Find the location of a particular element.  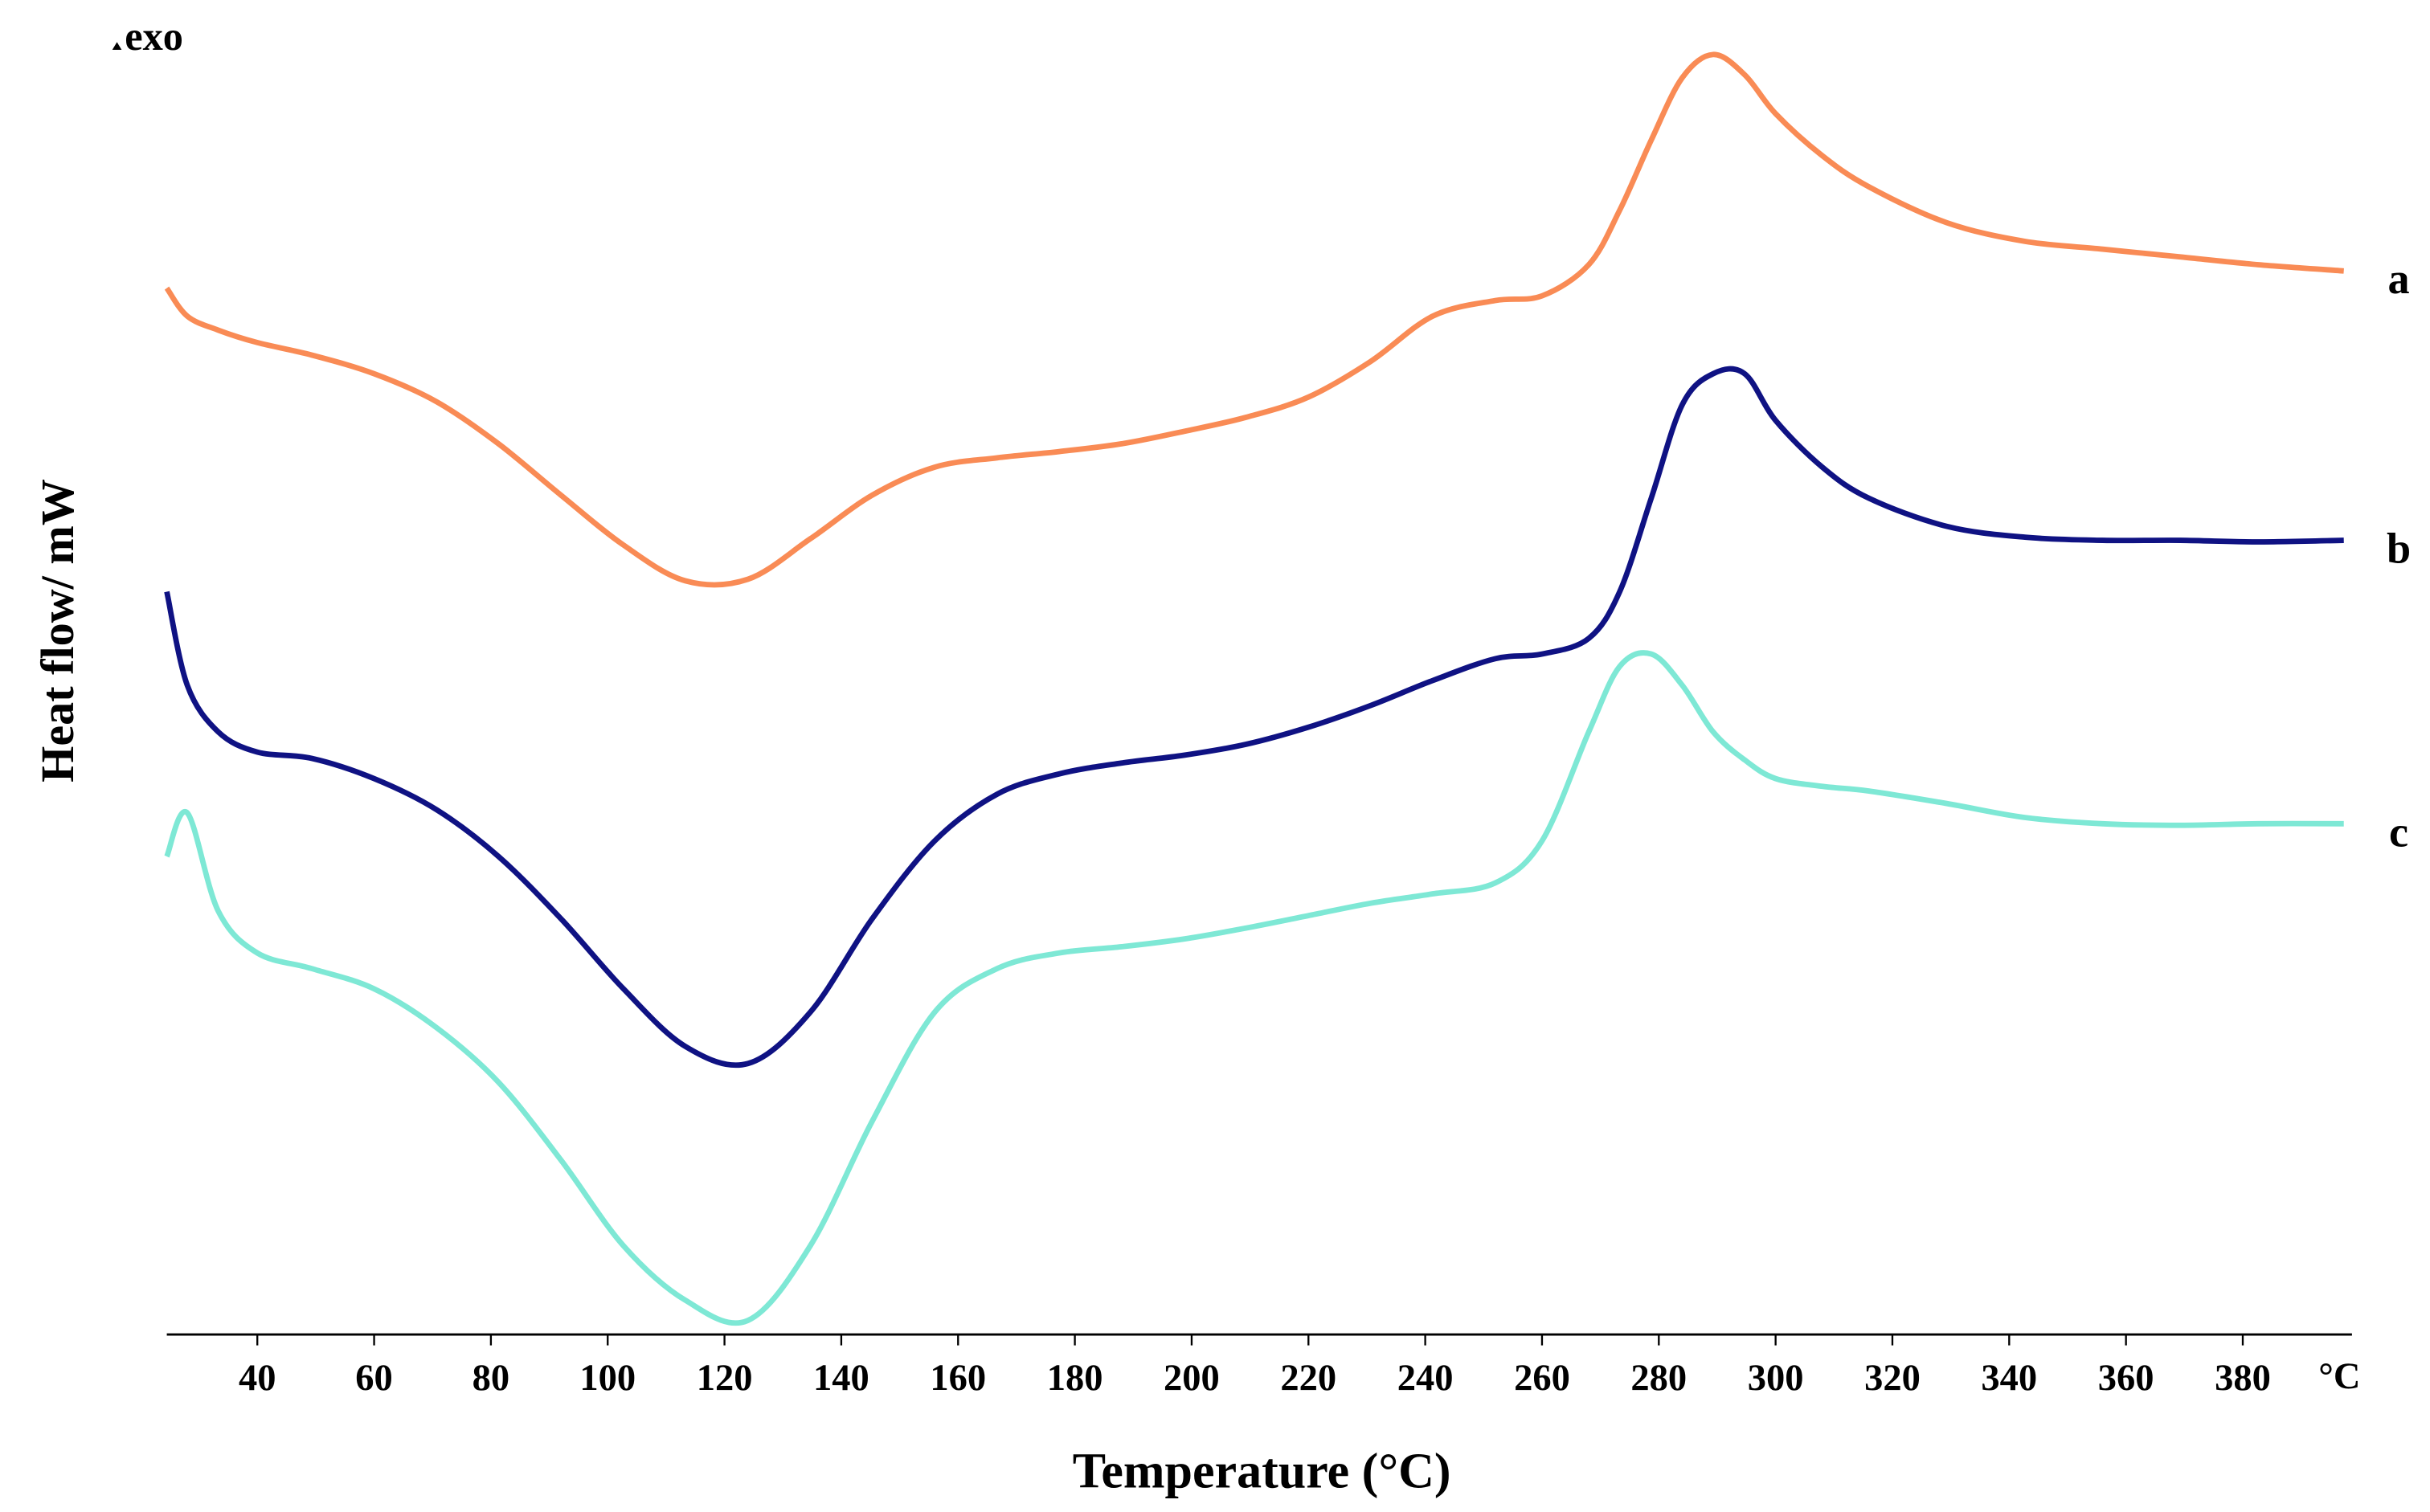

x-tick-label: 40 is located at coordinates (257, 1378).